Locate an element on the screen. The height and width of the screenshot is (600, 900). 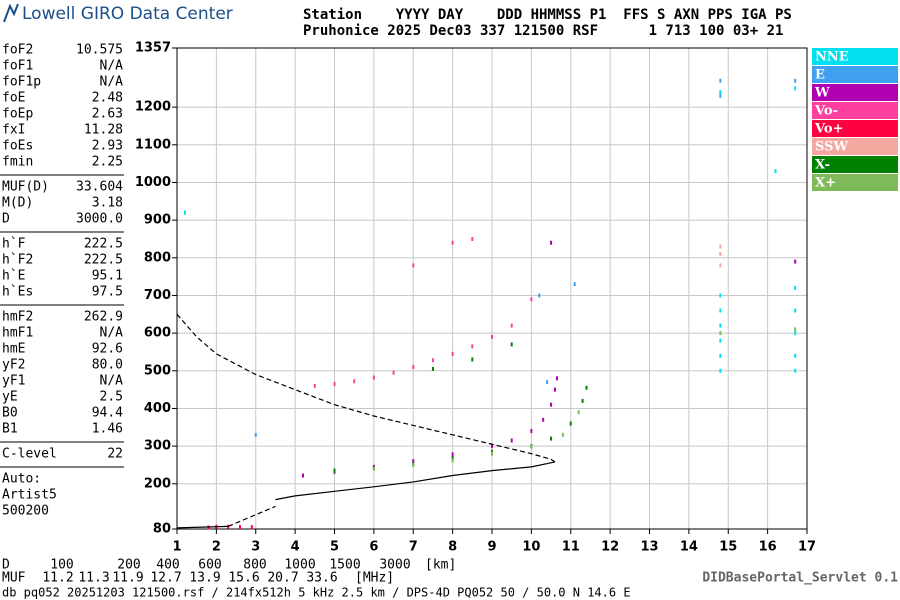
x-tick-label: 10 is located at coordinates (531, 547).